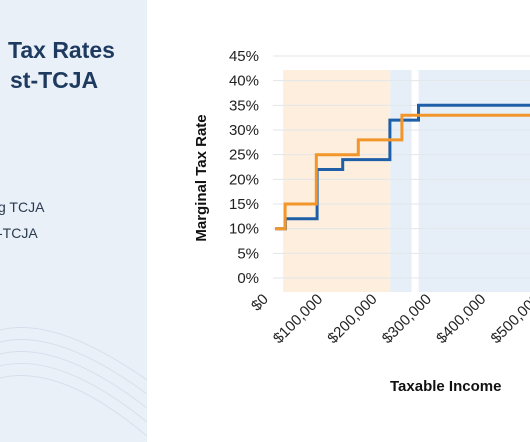 Image resolution: width=530 pixels, height=442 pixels. Describe the element at coordinates (244, 179) in the screenshot. I see `y-tick-label-4: 20%` at that location.